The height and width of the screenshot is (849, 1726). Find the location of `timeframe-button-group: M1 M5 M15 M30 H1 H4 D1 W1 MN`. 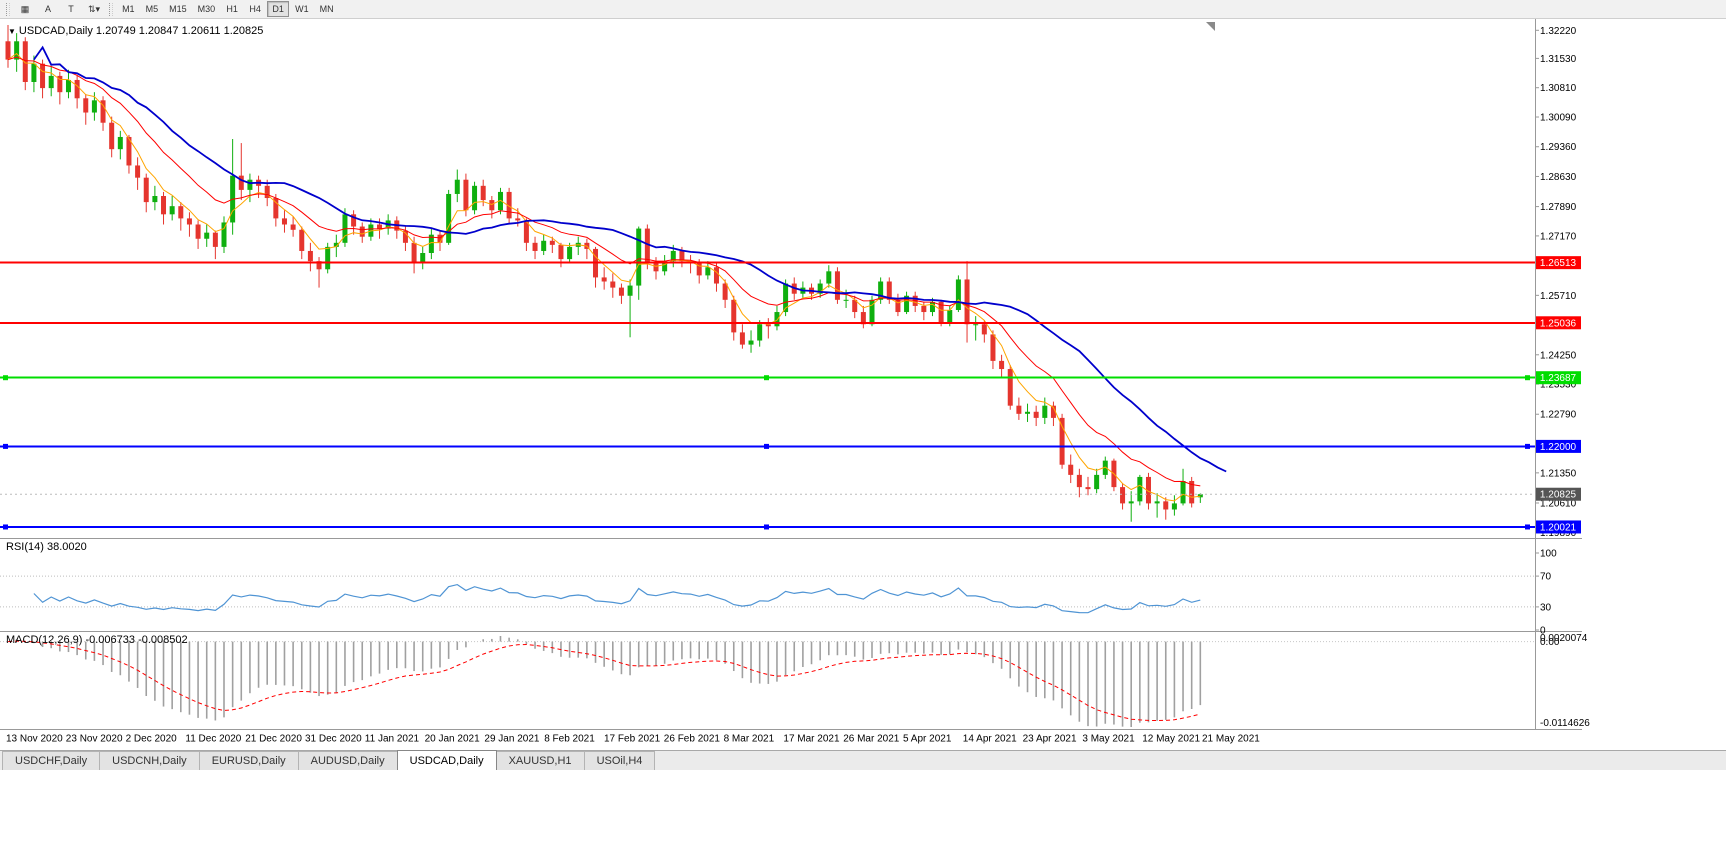

timeframe-button-group: M1 M5 M15 M30 H1 H4 D1 W1 MN is located at coordinates (228, 9).